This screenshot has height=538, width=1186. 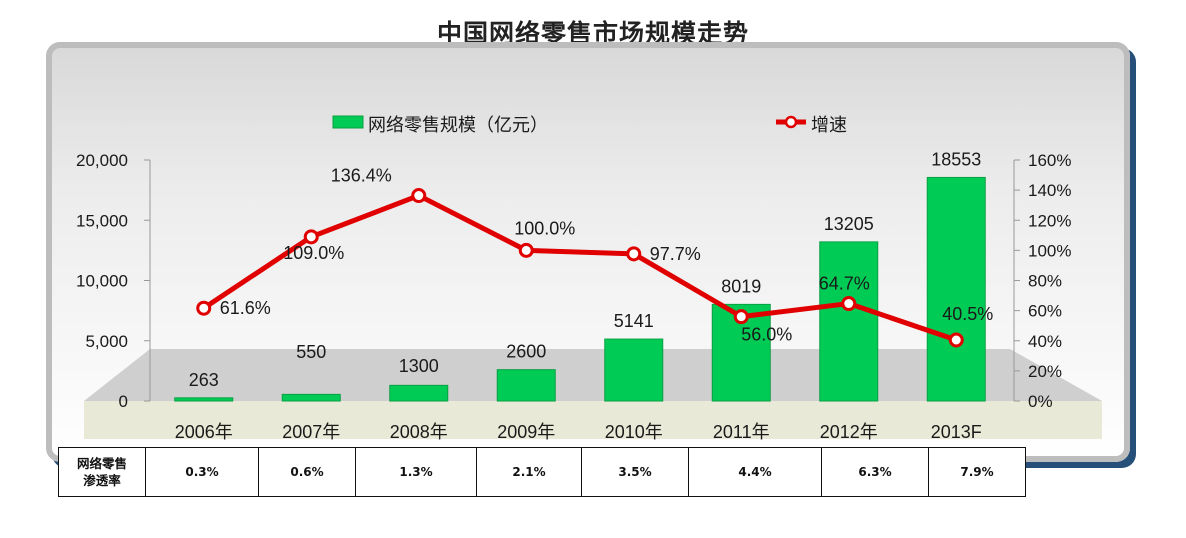 I want to click on chart-legend: 网络零售规模（亿元） 增速, so click(x=589, y=125).